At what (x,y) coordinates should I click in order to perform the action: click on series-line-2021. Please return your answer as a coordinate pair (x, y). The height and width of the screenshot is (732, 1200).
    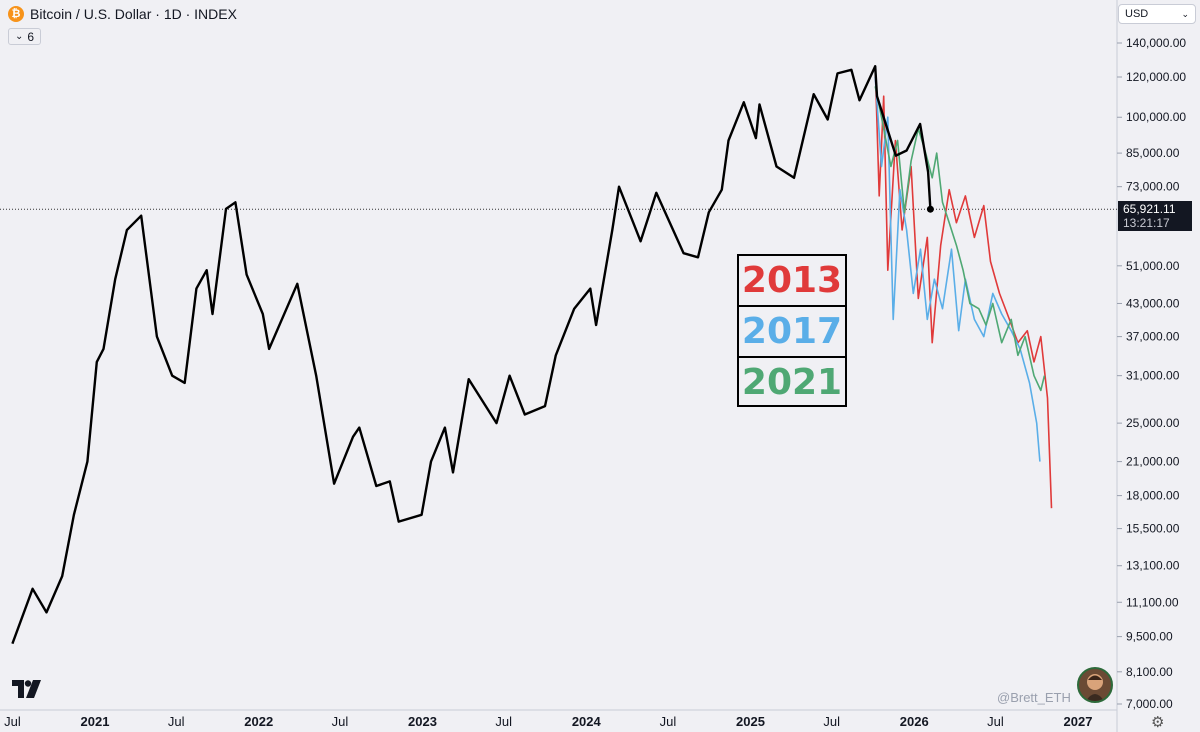
    Looking at the image, I should click on (960, 239).